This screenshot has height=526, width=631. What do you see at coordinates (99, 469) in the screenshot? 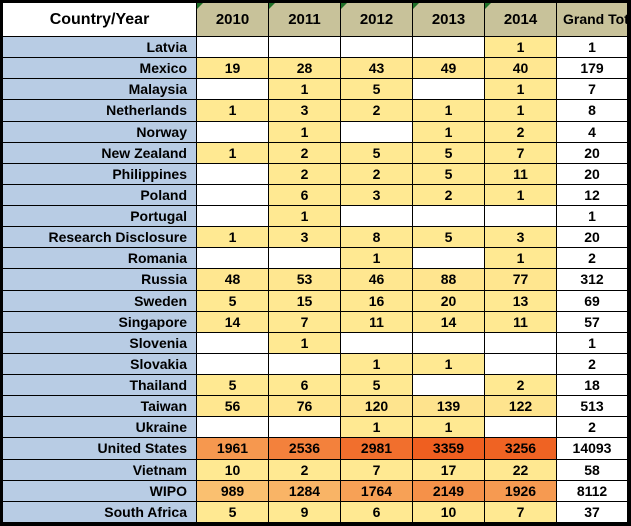
I see `country-cell: Vietnam` at bounding box center [99, 469].